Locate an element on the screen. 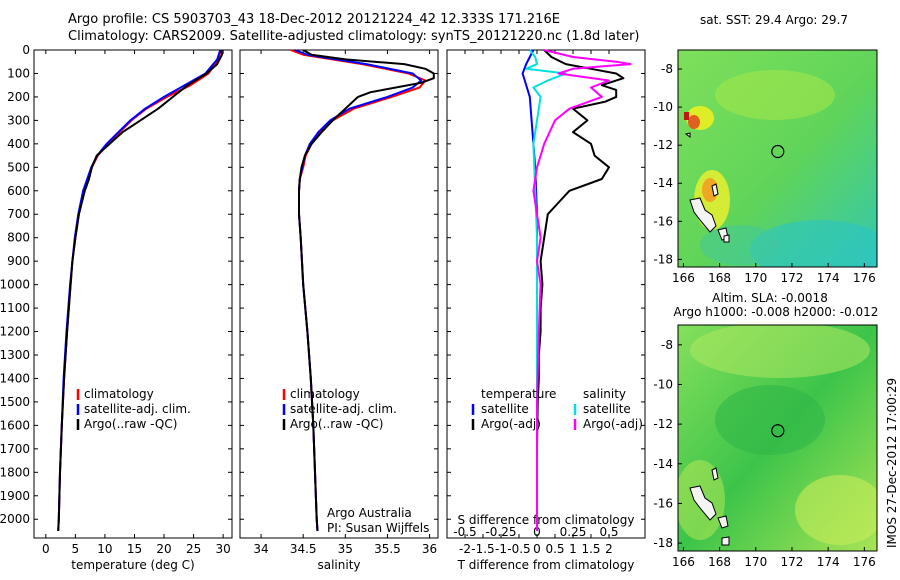  imos-timestamp: IMOS 27-Dec-2012 17:00:29 is located at coordinates (892, 463).